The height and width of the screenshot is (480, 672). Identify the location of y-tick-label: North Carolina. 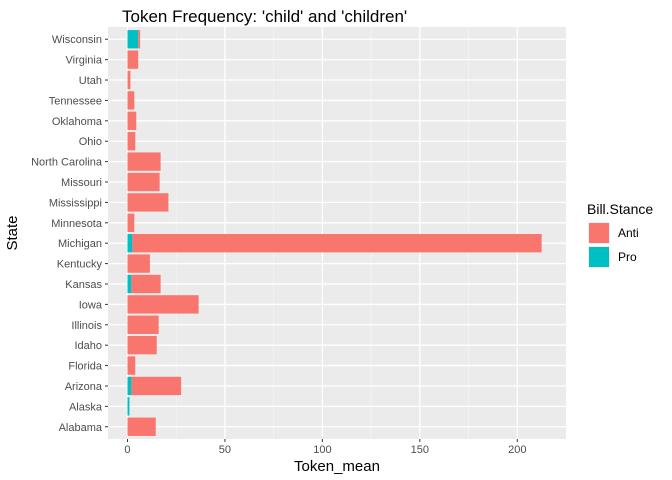
(67, 163).